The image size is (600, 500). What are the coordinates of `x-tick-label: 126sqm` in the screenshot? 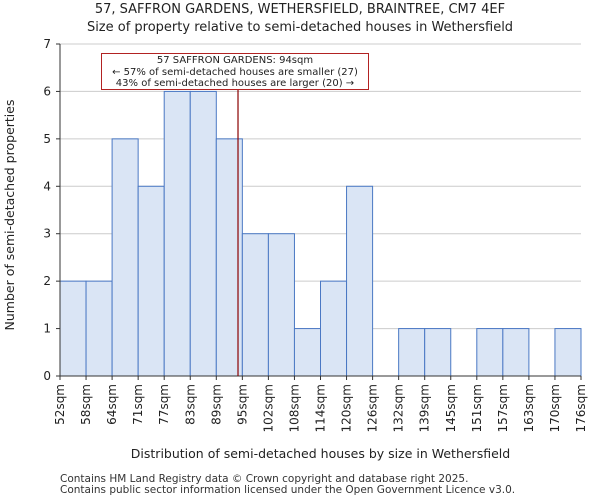 It's located at (373, 408).